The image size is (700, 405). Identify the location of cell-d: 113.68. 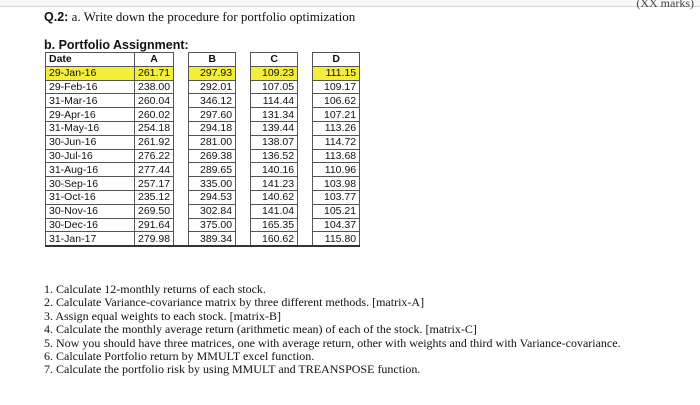
(336, 156).